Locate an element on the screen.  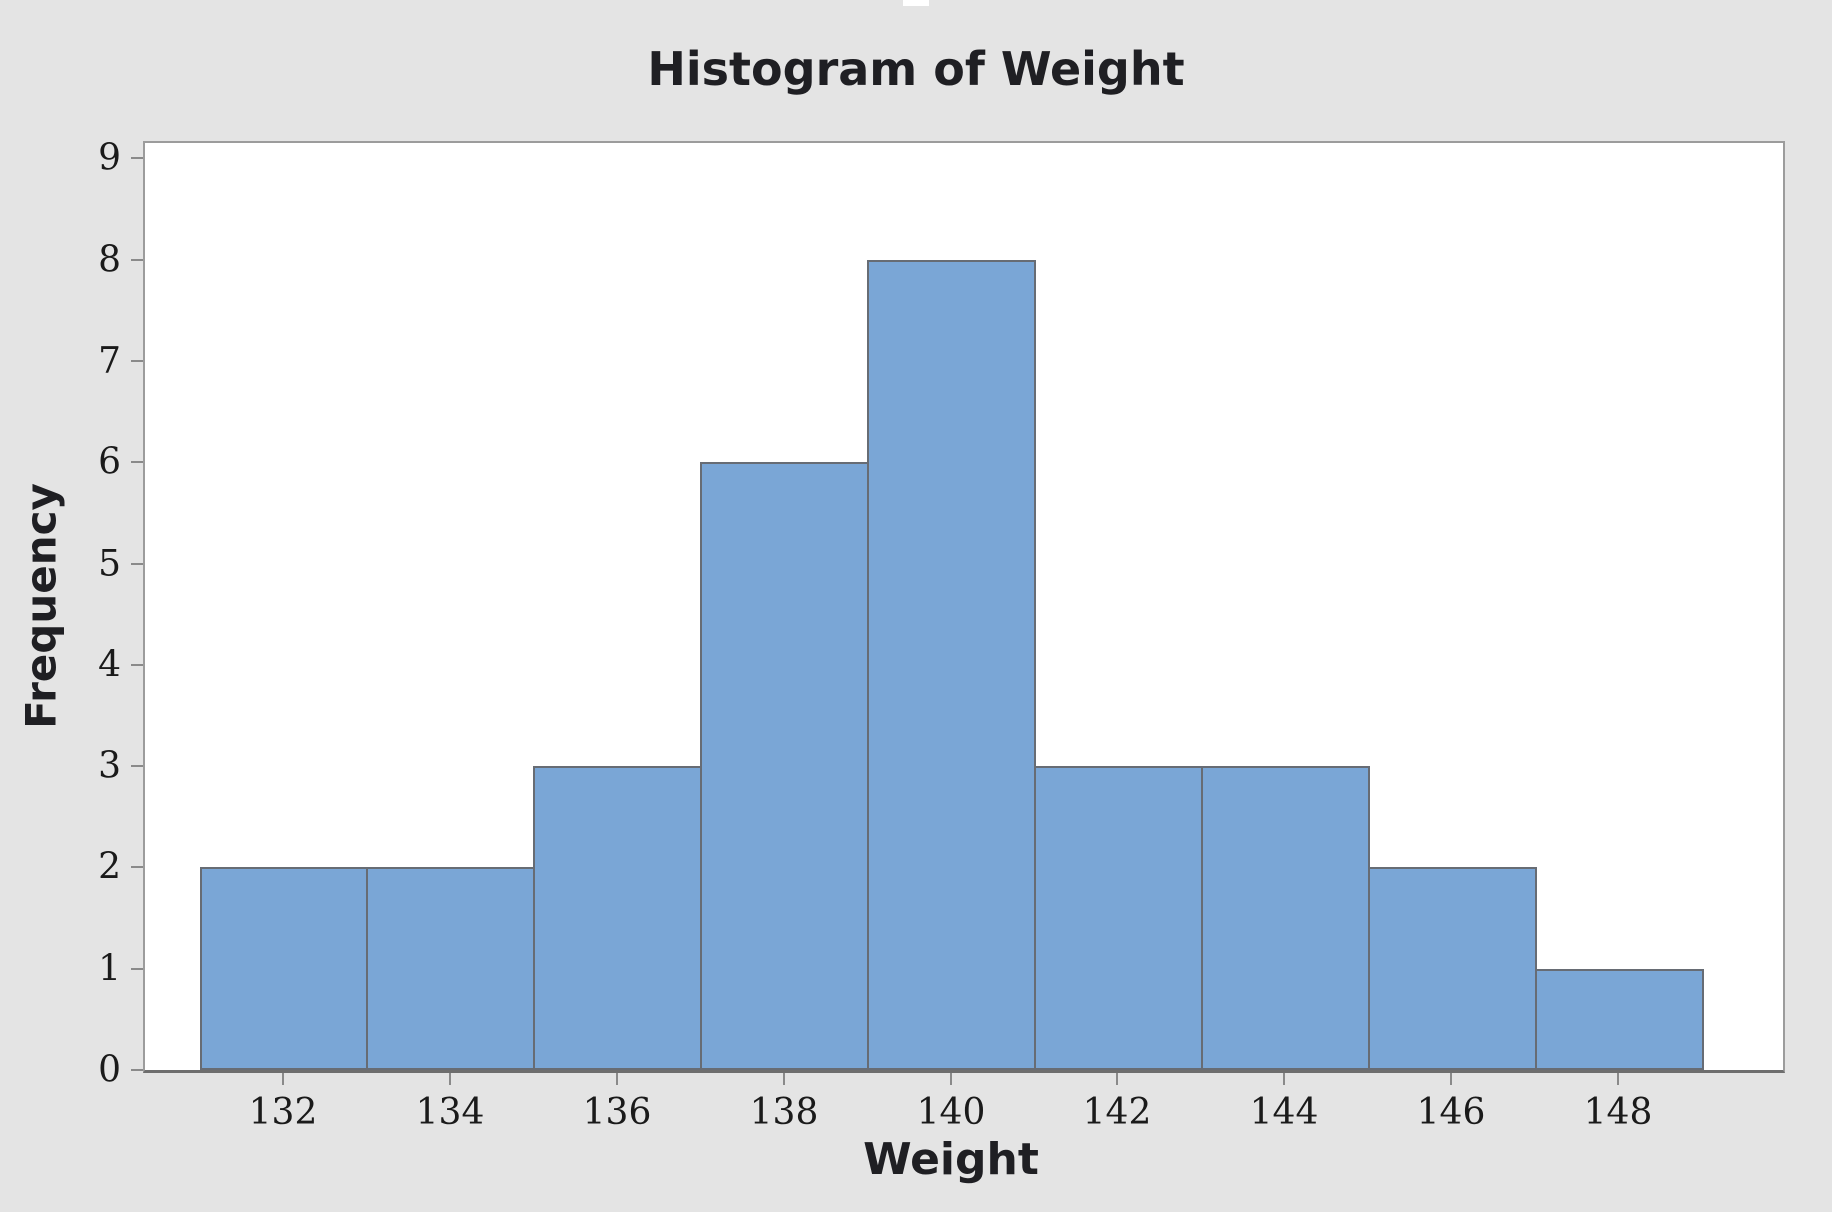
x-tick-label-132: 132 is located at coordinates (283, 1112).